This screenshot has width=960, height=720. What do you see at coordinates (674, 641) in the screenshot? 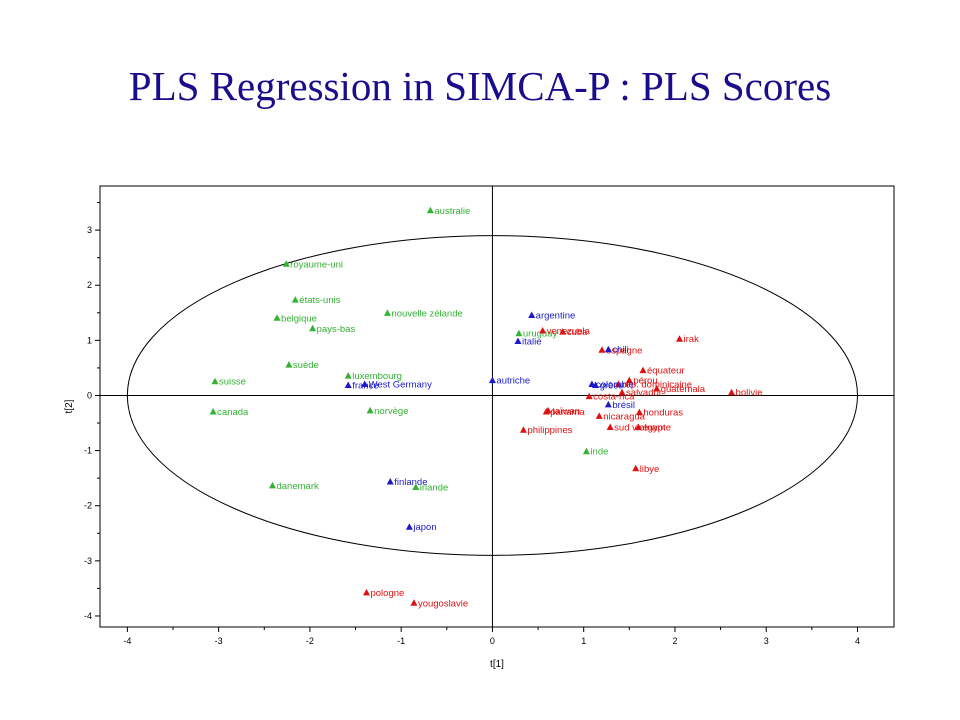
I see `x-tick-label: 2` at bounding box center [674, 641].